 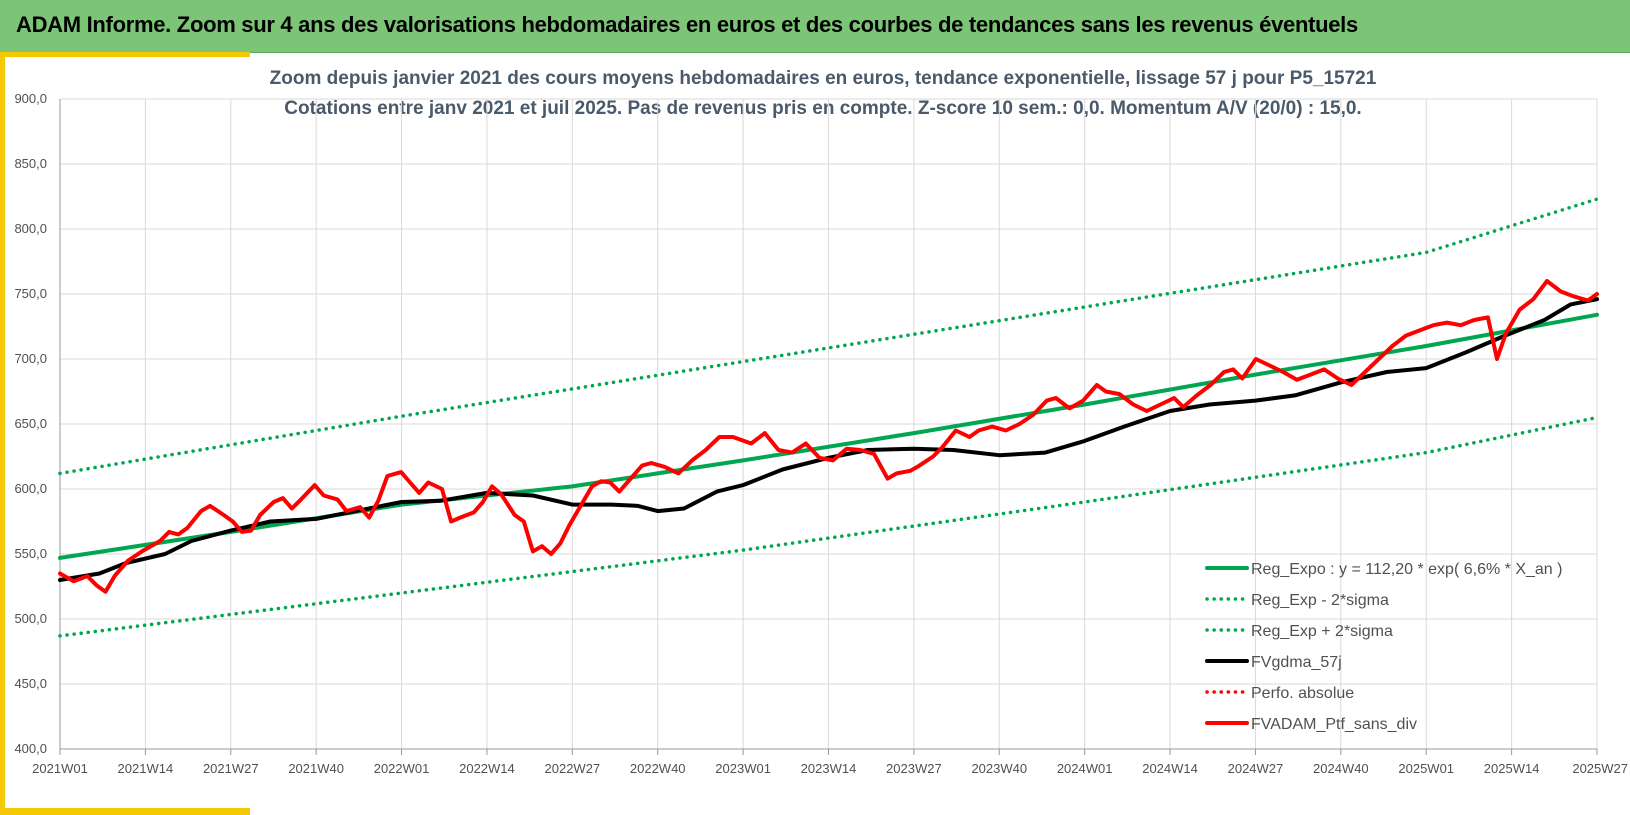 What do you see at coordinates (30, 423) in the screenshot?
I see `y-tick-label: 650,0` at bounding box center [30, 423].